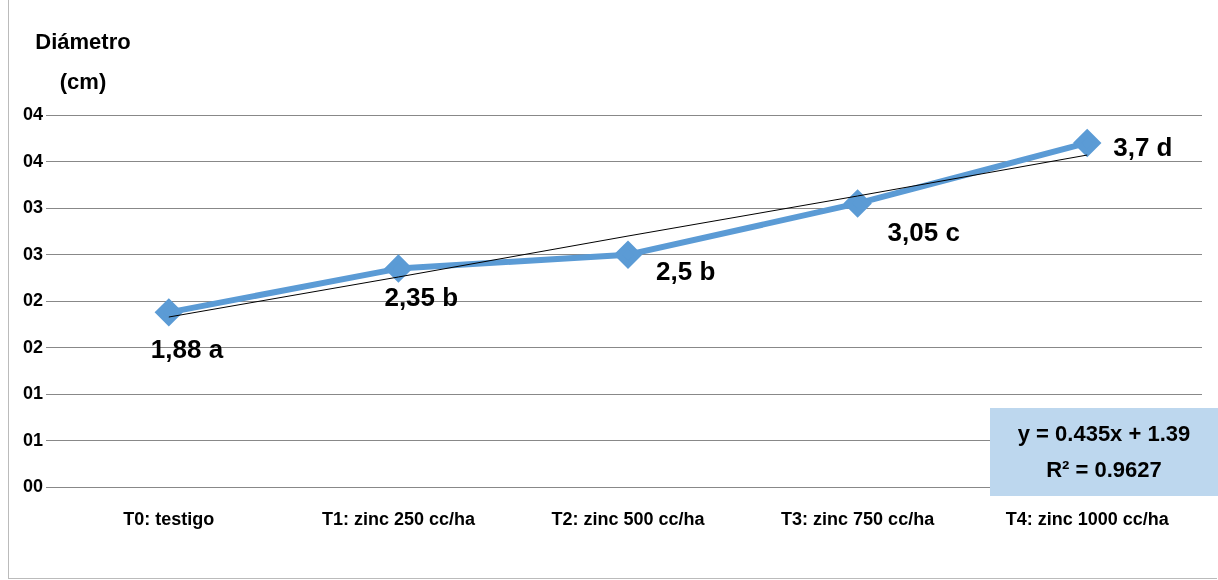 The width and height of the screenshot is (1218, 580). I want to click on x-tick-label: T2: zinc 500 cc/ha, so click(628, 519).